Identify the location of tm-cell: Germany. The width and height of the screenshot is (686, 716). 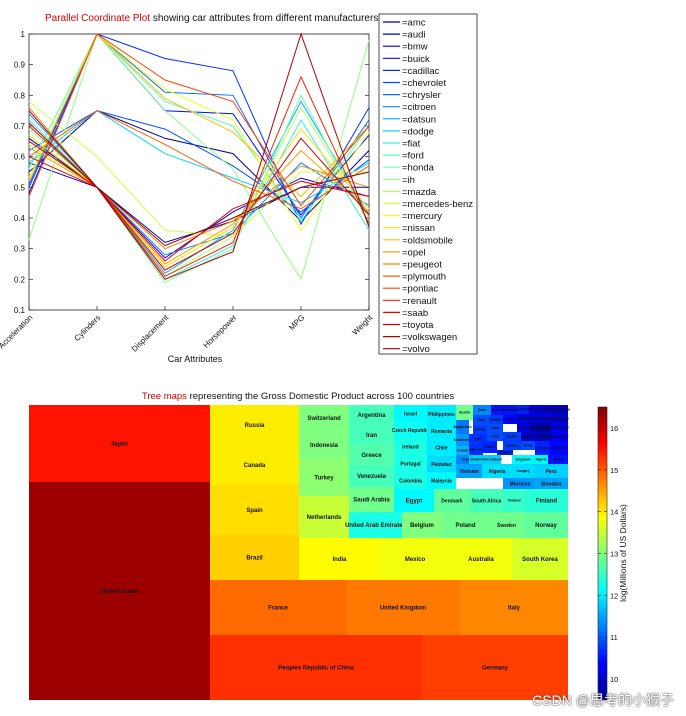
(495, 667).